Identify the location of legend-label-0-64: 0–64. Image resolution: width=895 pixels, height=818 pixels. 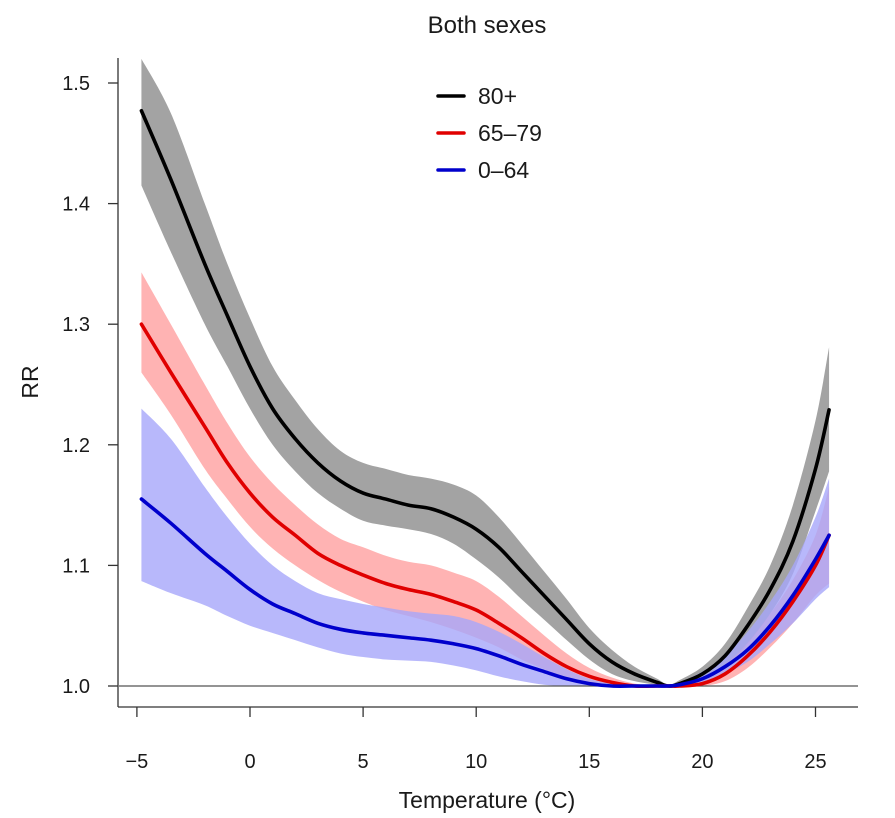
(503, 170).